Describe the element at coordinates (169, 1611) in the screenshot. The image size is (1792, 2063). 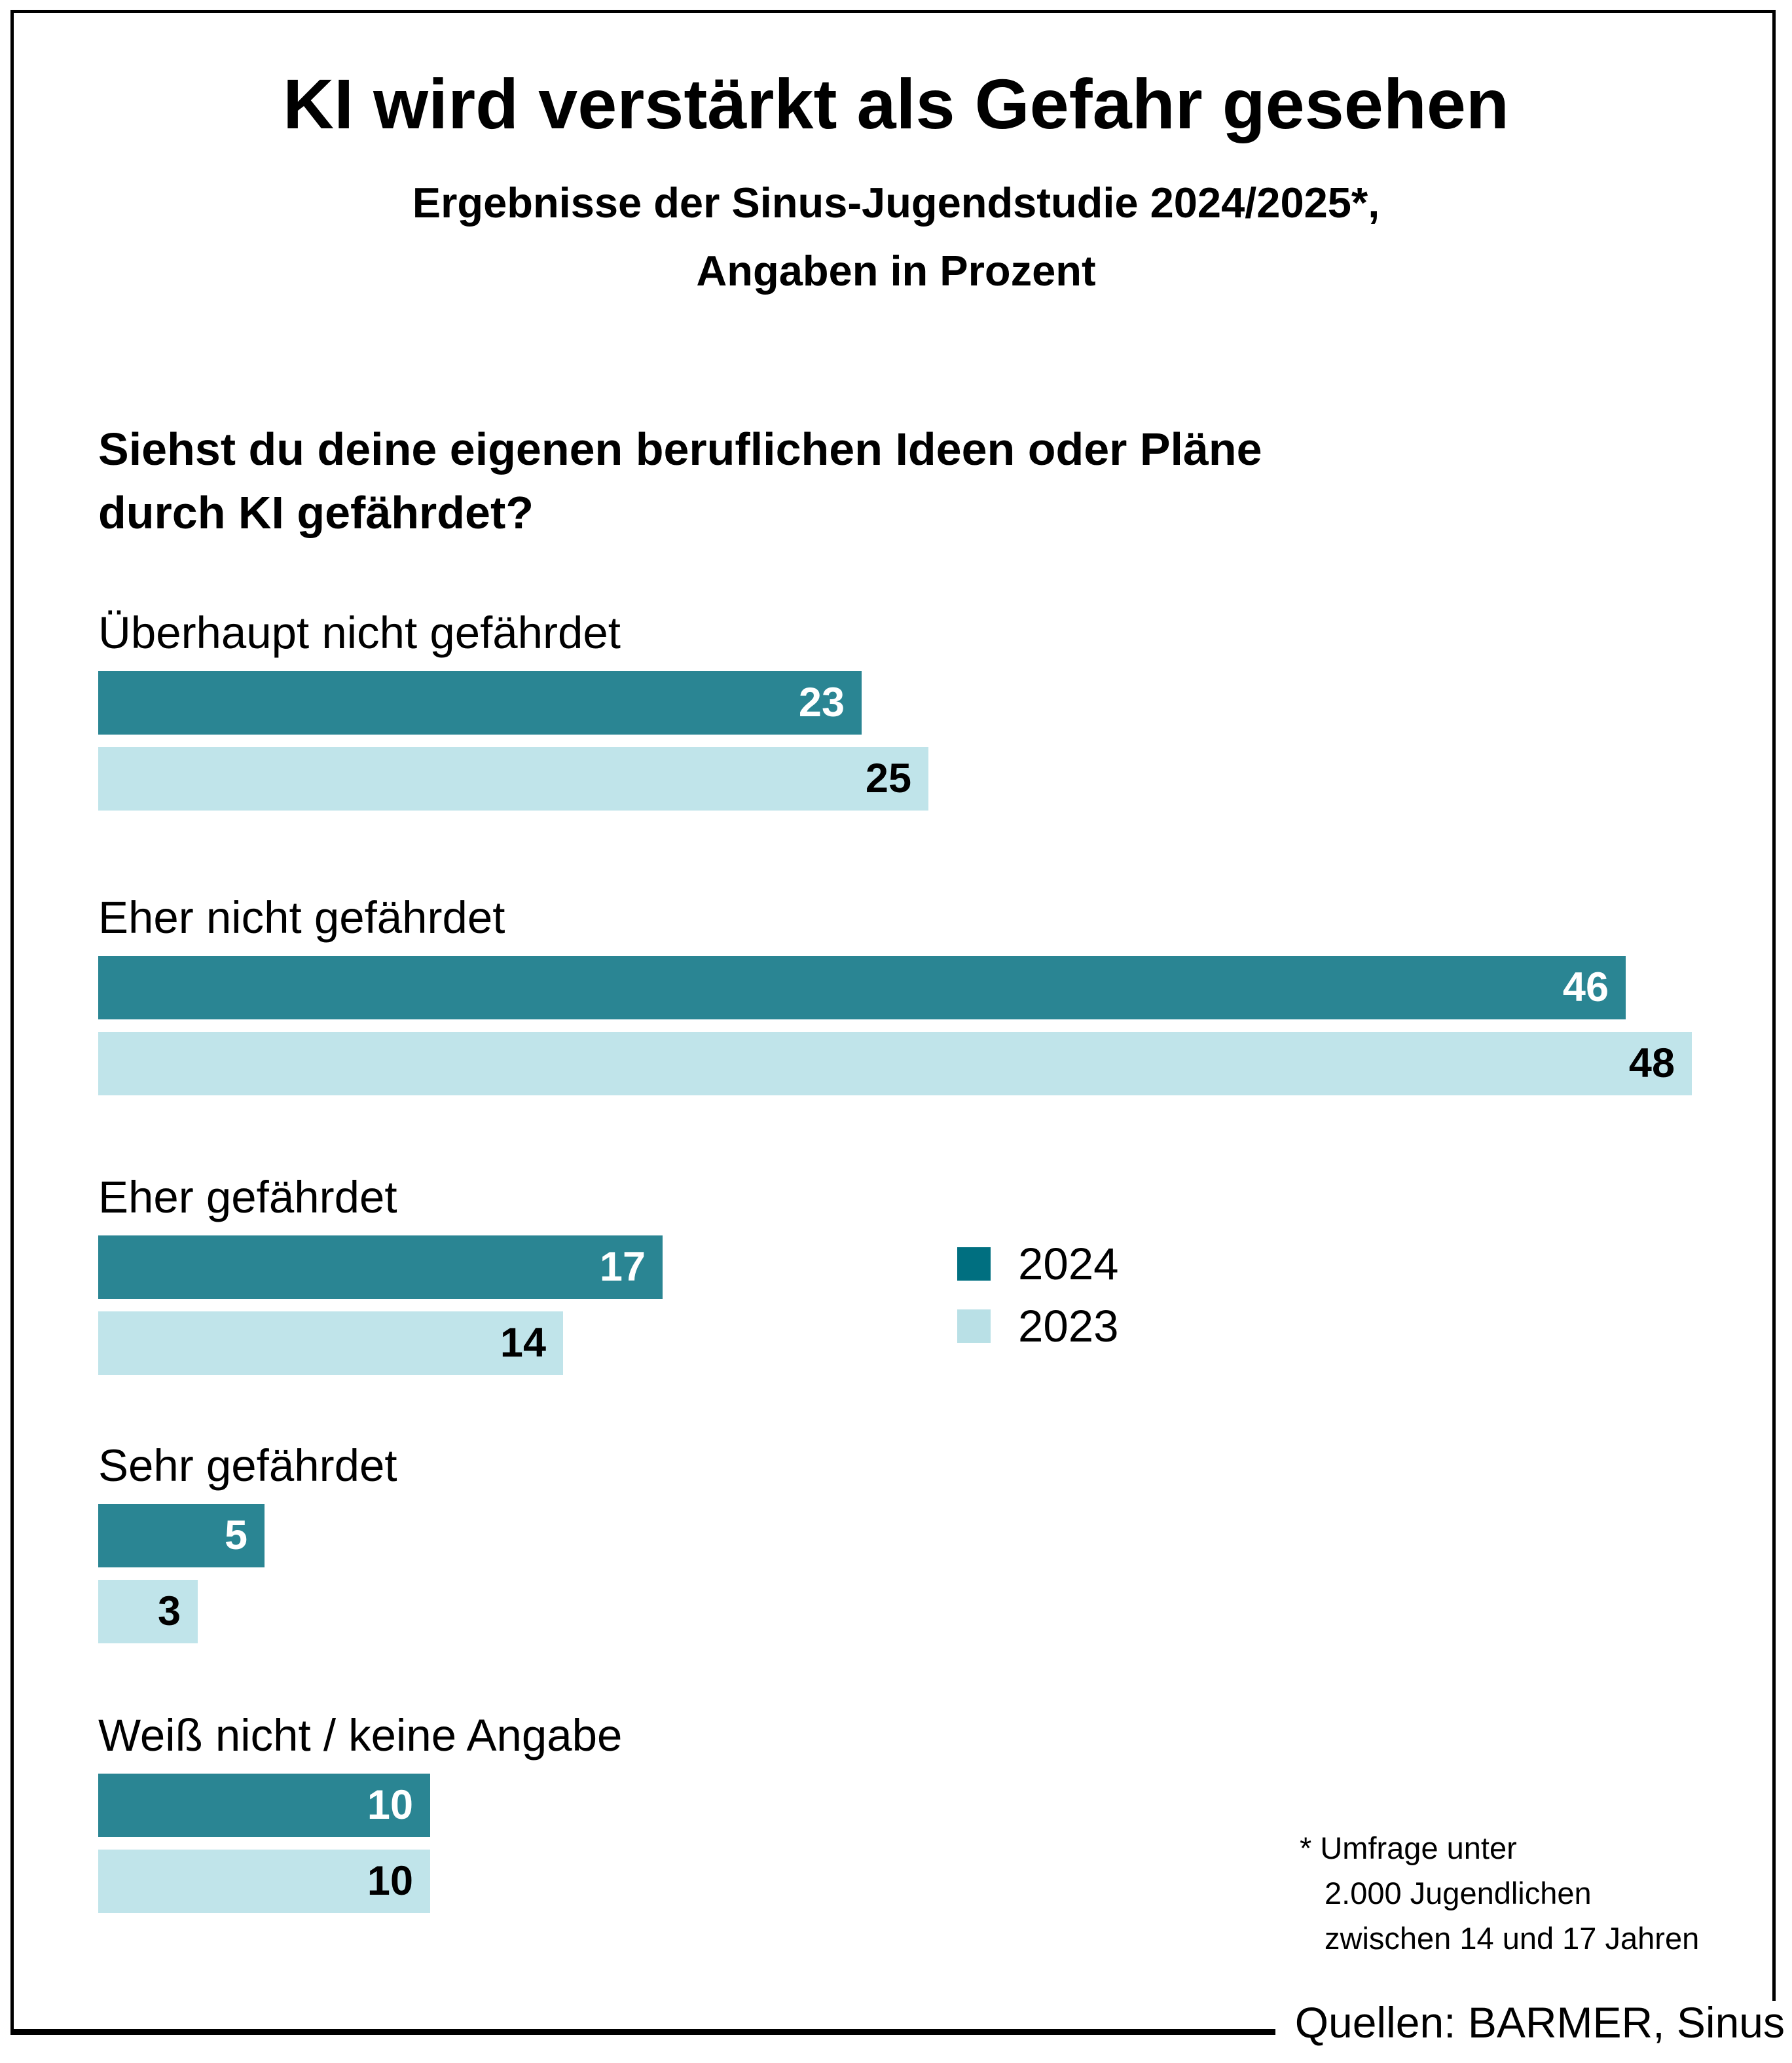
I see `bar-value-label: 3` at that location.